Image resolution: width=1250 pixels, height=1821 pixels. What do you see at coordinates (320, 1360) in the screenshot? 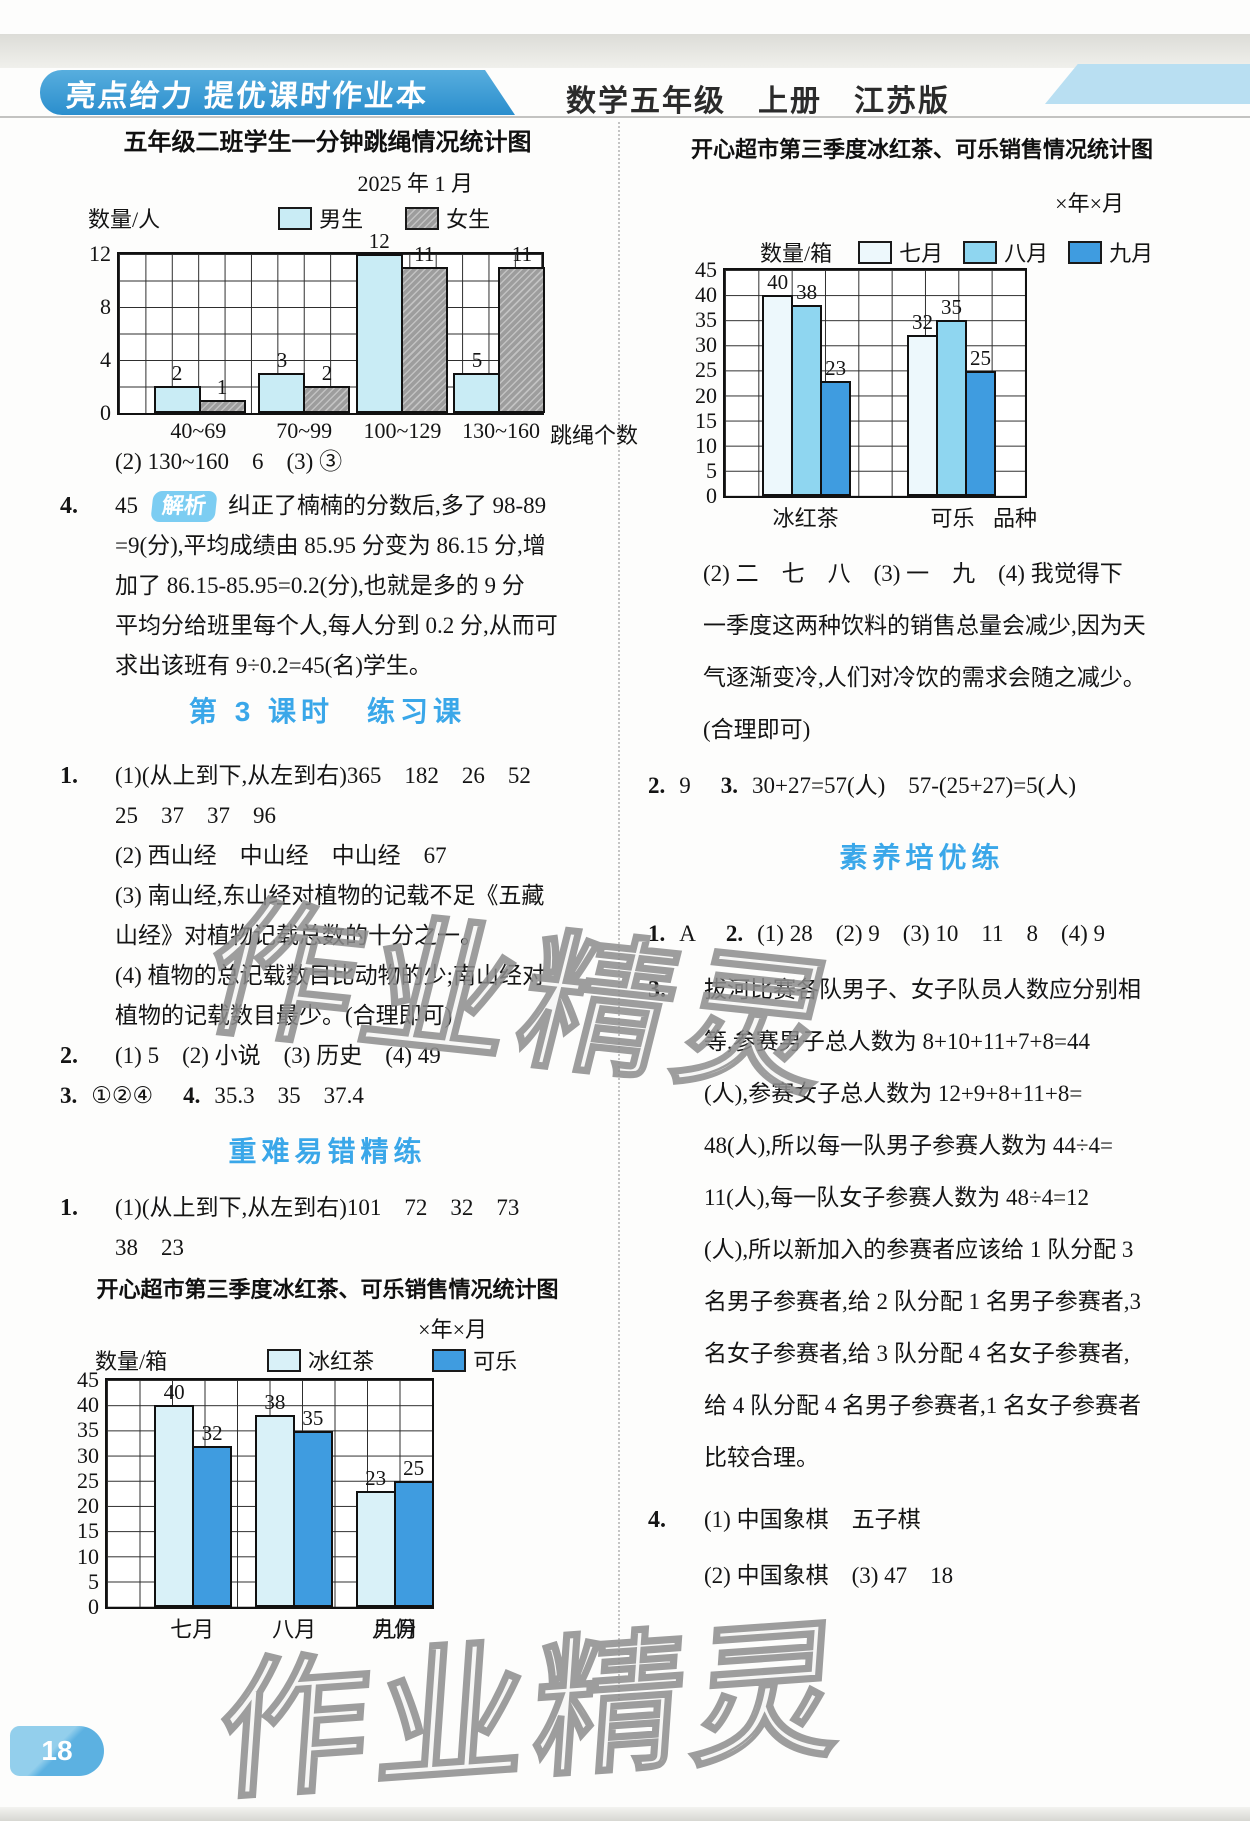
I see `legend-item: 冰红茶` at bounding box center [320, 1360].